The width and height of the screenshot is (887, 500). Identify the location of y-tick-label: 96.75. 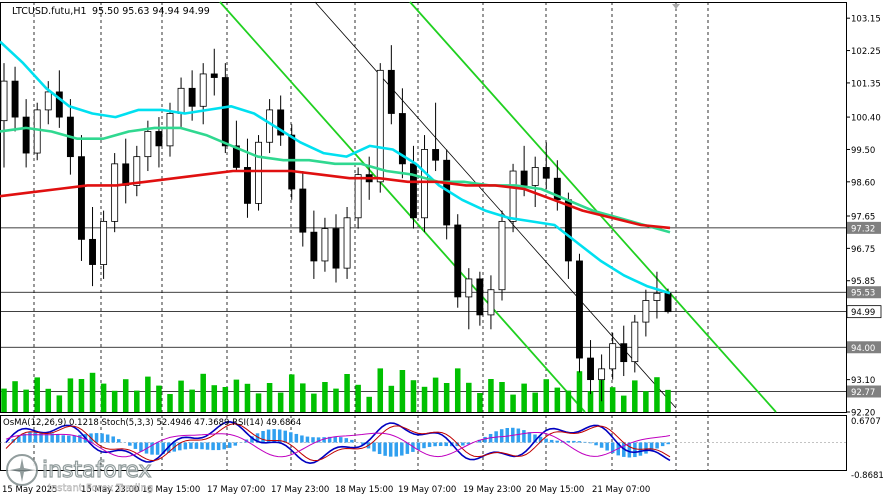
(863, 250).